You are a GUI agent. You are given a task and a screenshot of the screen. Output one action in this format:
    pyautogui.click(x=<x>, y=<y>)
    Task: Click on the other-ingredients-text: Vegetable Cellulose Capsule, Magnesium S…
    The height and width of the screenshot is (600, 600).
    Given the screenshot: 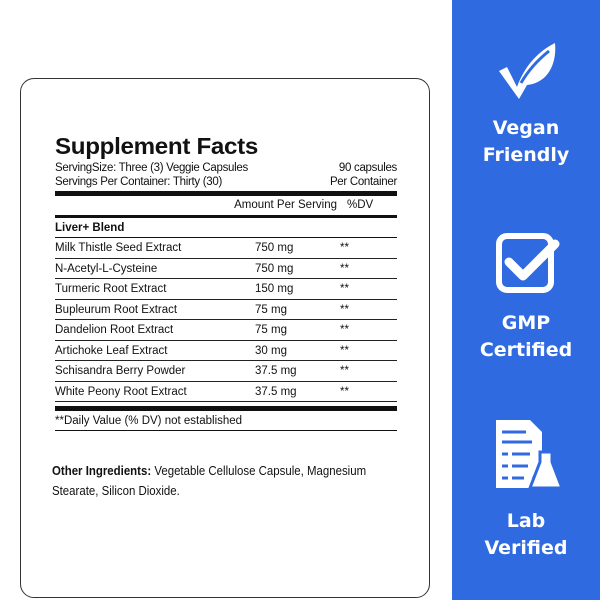 What is the action you would take?
    pyautogui.click(x=209, y=480)
    